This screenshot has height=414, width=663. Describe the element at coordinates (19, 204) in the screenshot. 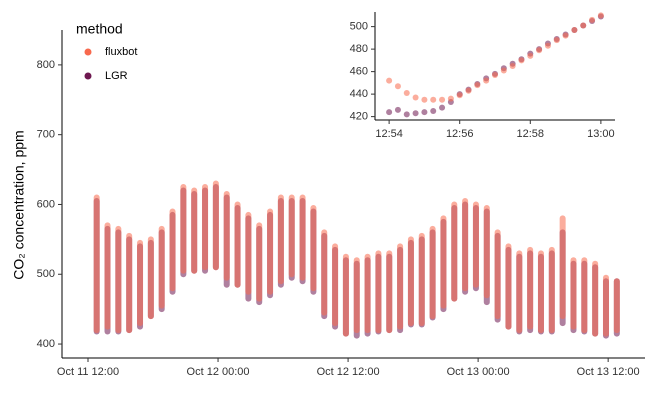

I see `y-axis-label: CO₂ concentration, ppm` at that location.